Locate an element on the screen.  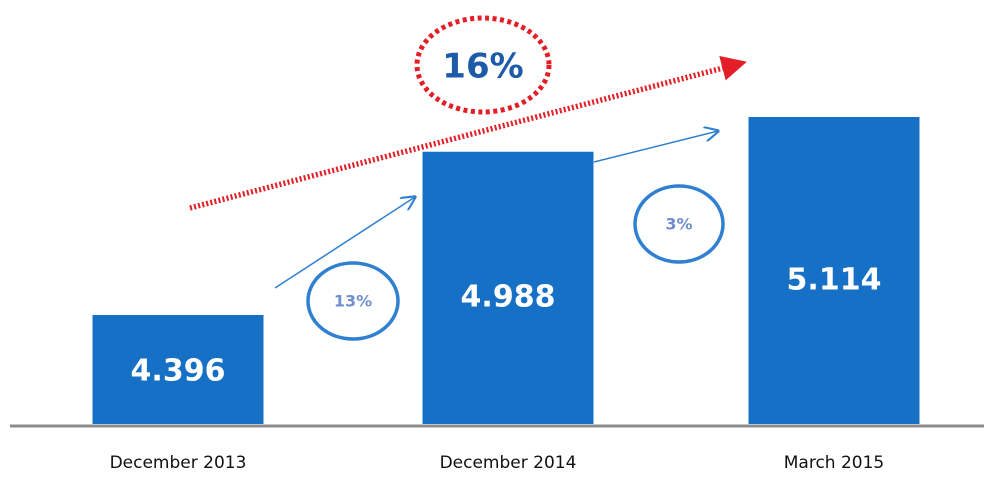
bar-value-label: 4.396 is located at coordinates (178, 371).